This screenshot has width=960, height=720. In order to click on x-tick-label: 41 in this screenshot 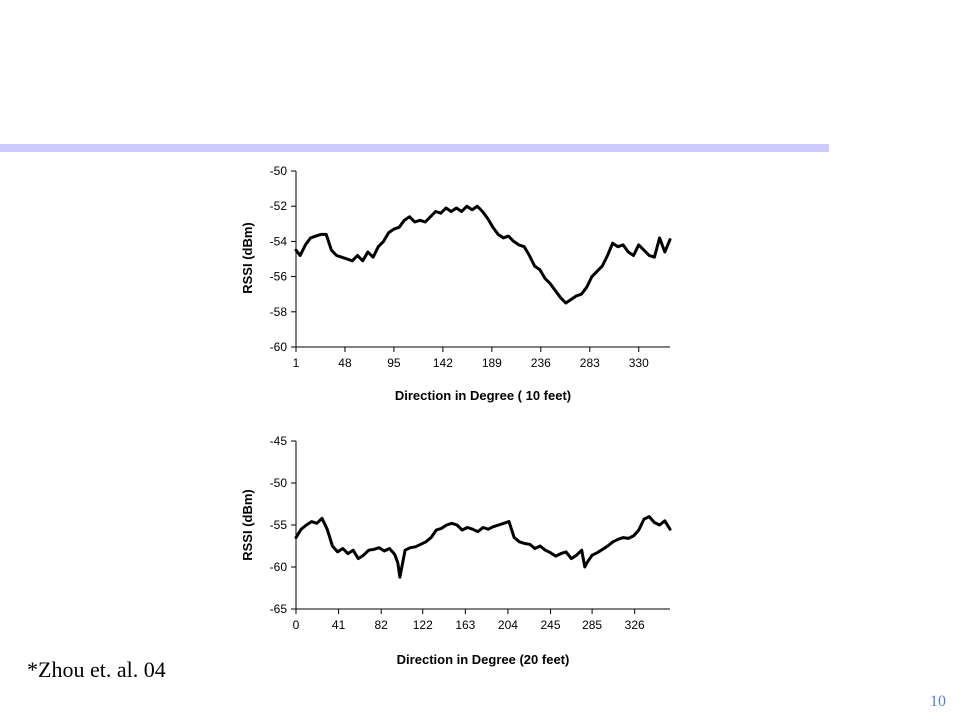, I will do `click(339, 625)`.